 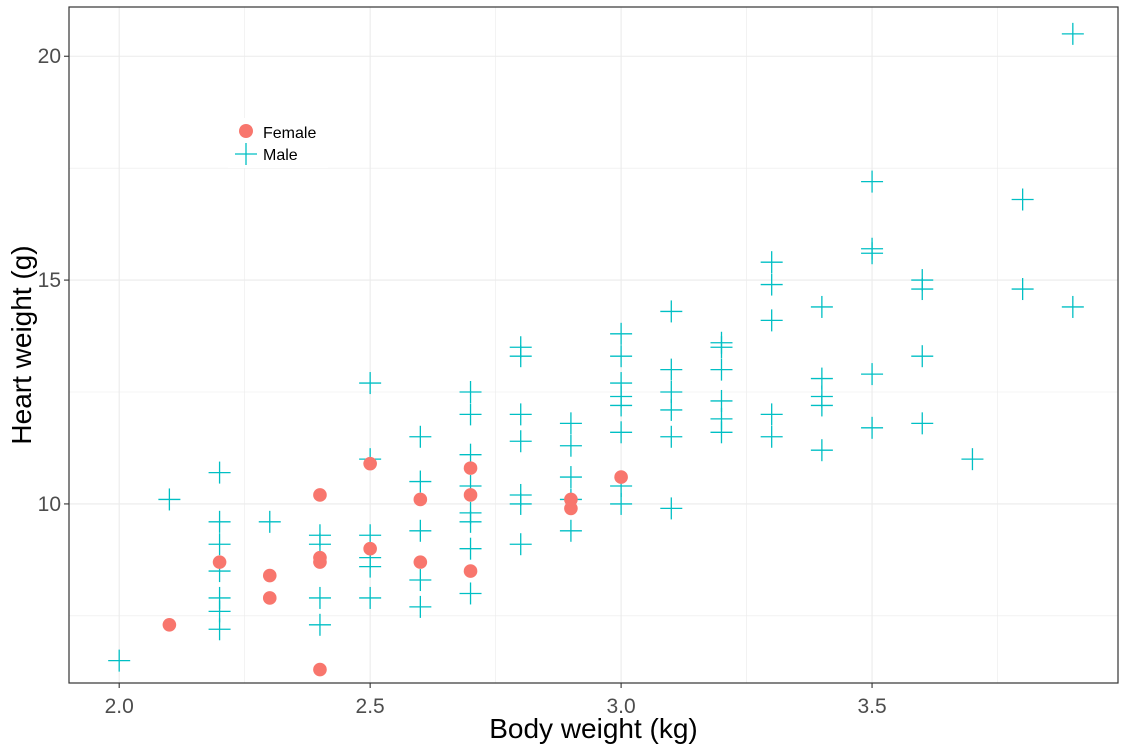 What do you see at coordinates (289, 133) in the screenshot?
I see `legend-female-label: Female` at bounding box center [289, 133].